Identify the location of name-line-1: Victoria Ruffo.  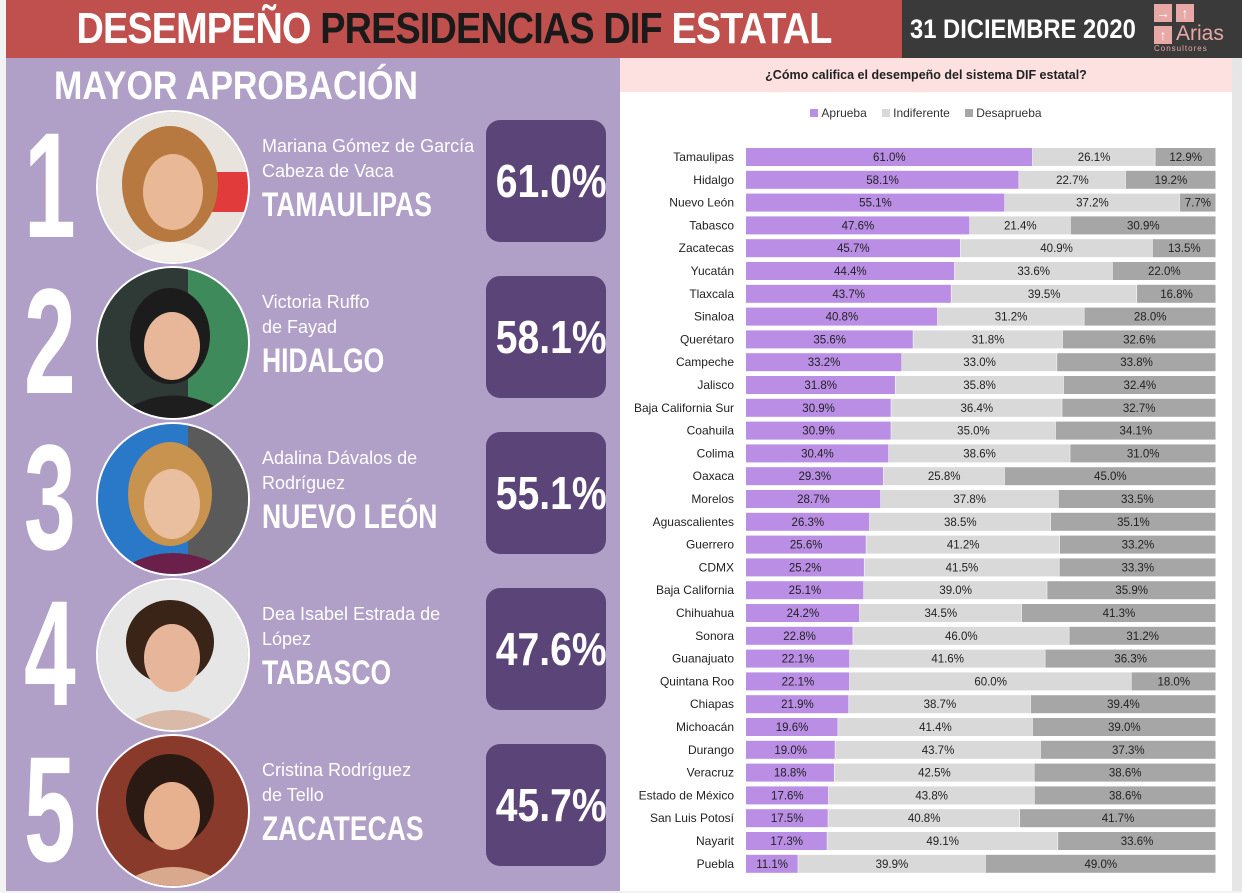
(316, 302).